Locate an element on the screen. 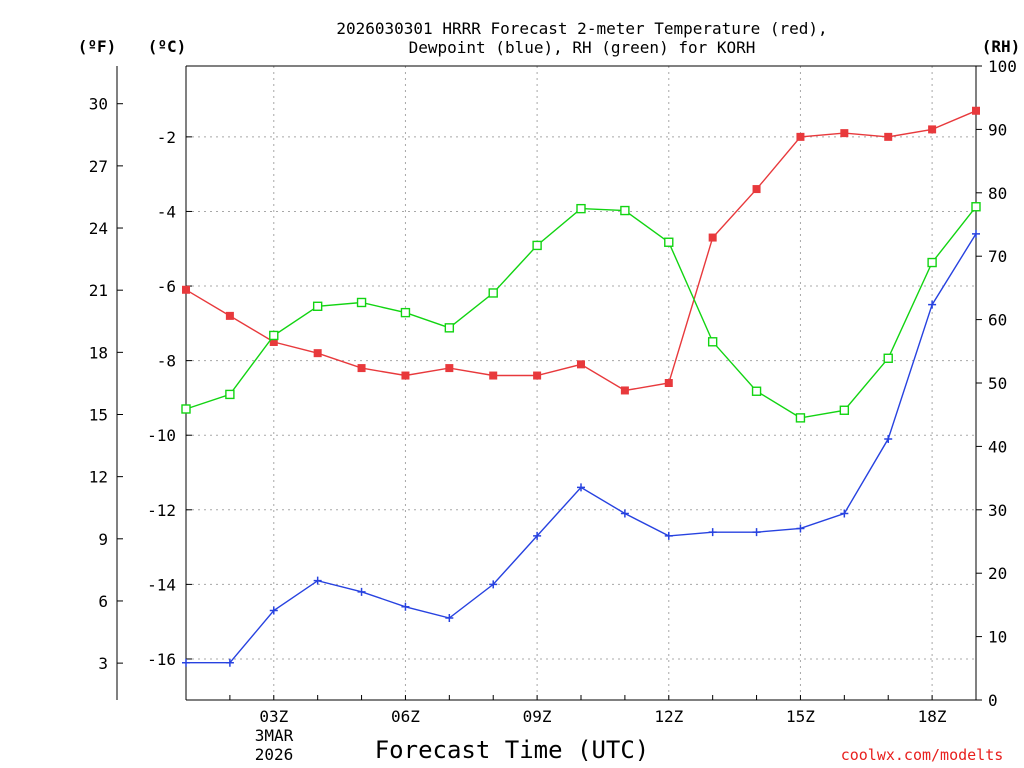 The height and width of the screenshot is (768, 1024). celsius-tick-label: -12 is located at coordinates (161, 510).